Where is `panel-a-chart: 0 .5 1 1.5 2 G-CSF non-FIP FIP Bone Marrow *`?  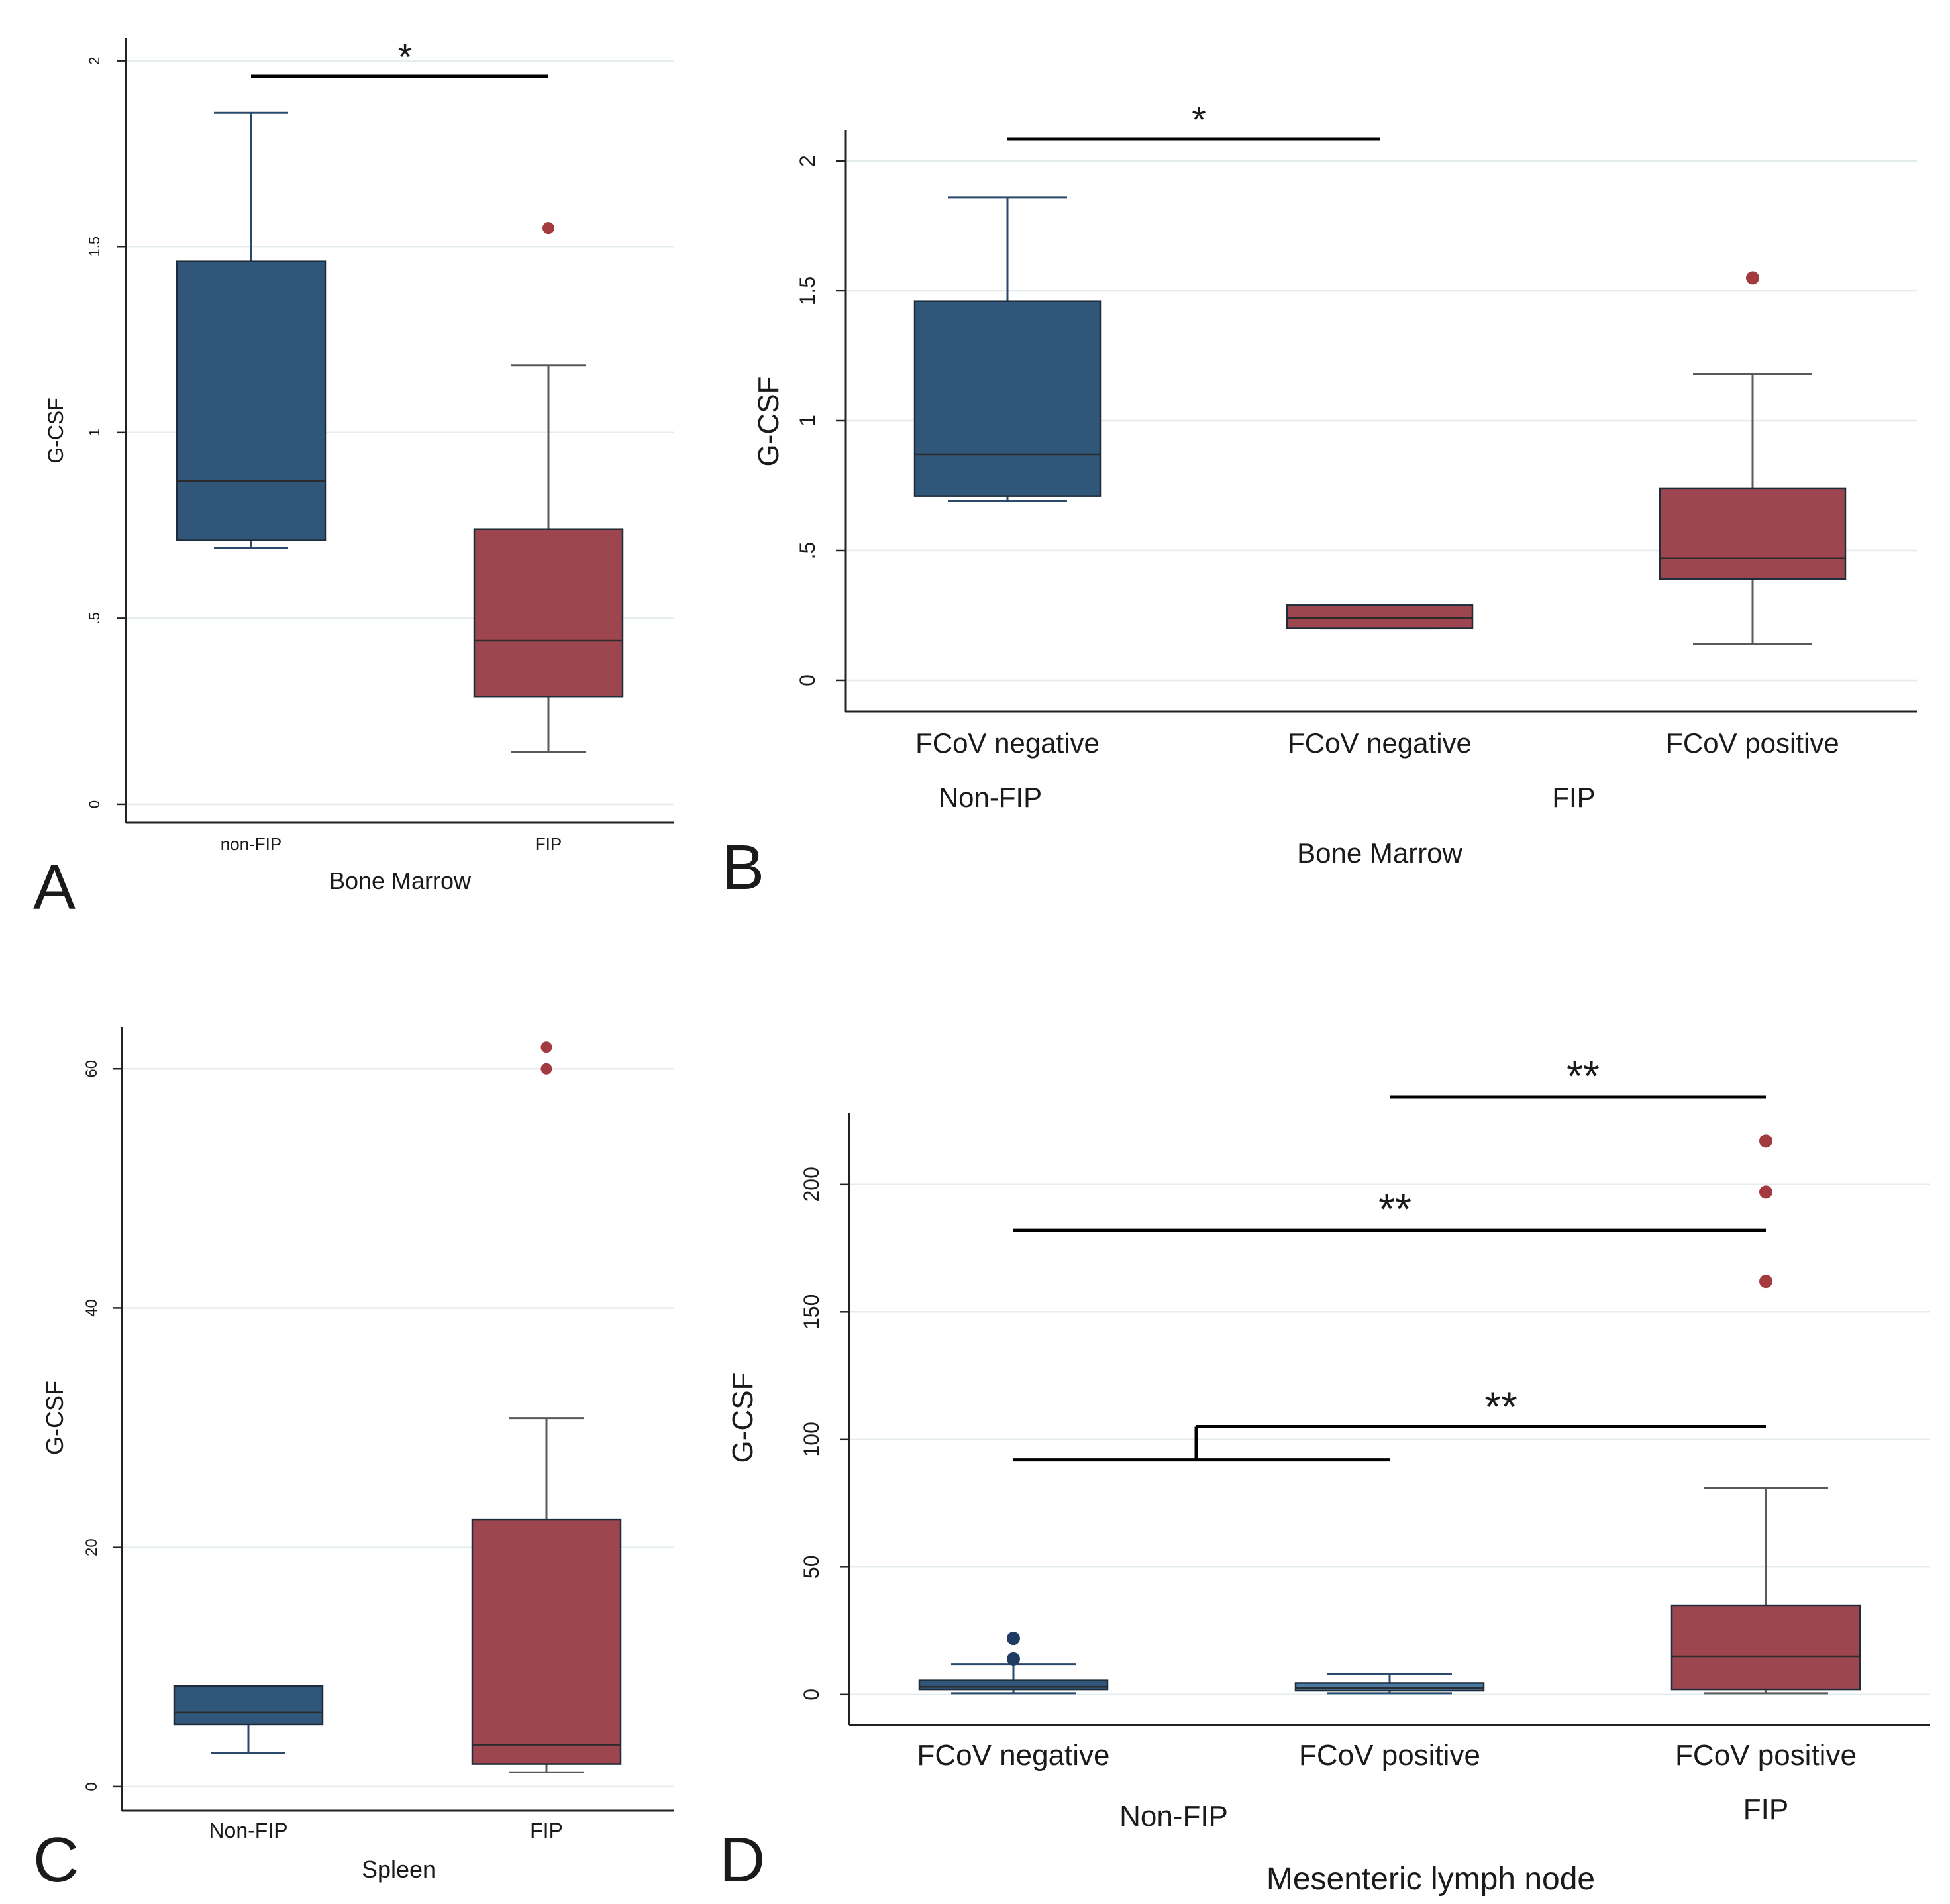
panel-a-chart: 0 .5 1 1.5 2 G-CSF non-FIP FIP Bone Marrow * is located at coordinates (359, 465).